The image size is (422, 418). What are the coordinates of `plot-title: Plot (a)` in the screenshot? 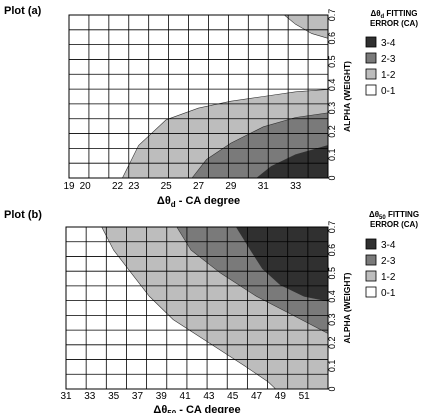 It's located at (23, 11).